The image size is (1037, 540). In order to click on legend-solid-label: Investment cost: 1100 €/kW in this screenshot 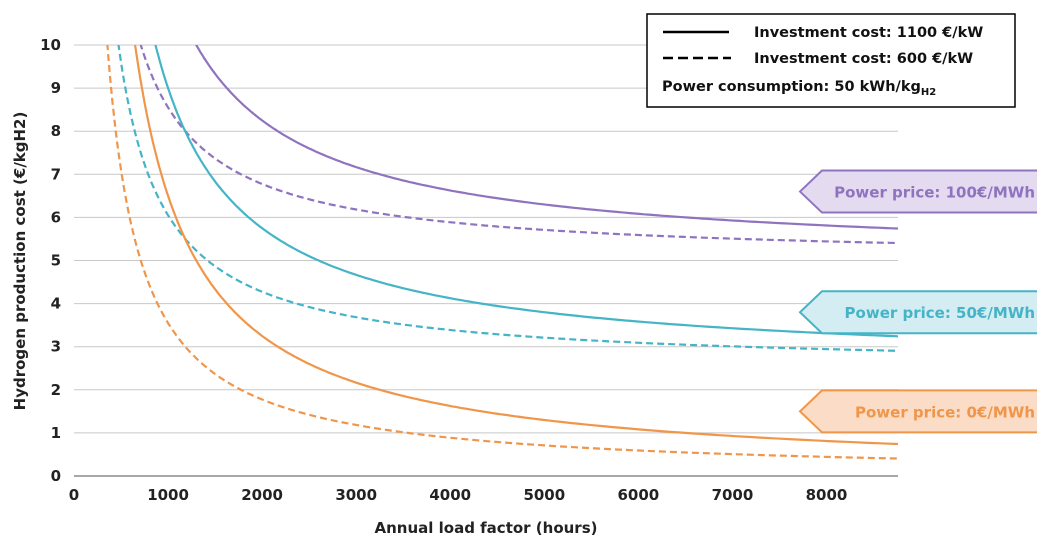, I will do `click(868, 33)`.